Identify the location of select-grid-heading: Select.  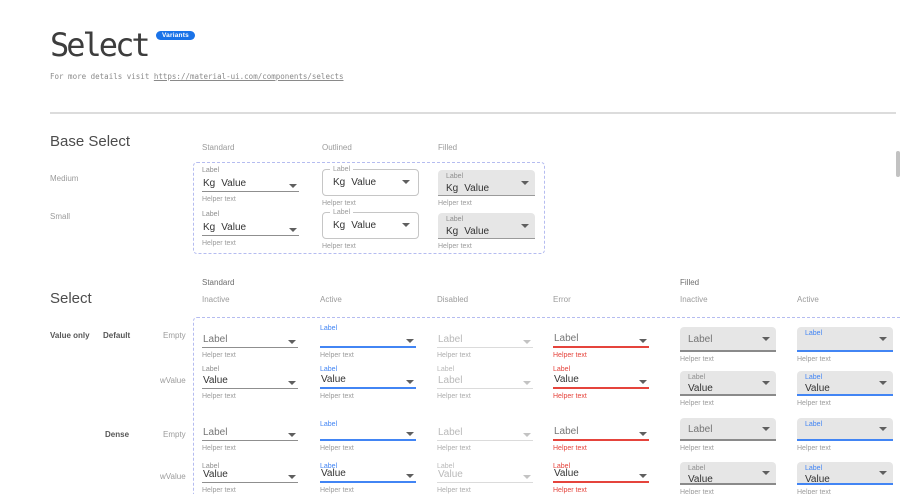
(71, 298).